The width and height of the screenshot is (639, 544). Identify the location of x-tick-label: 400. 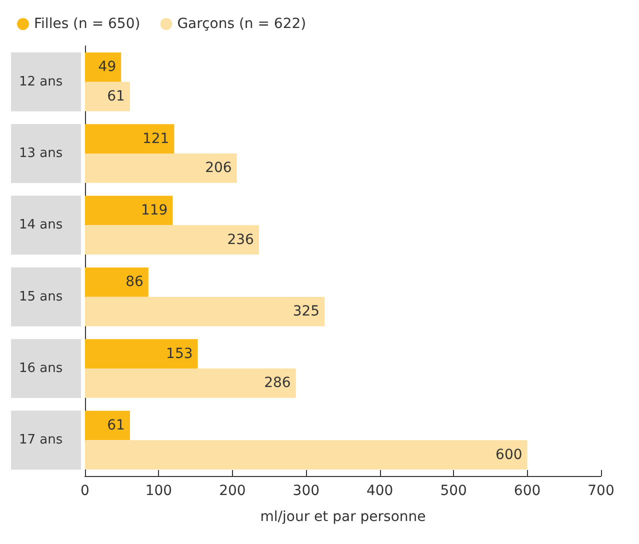
(380, 491).